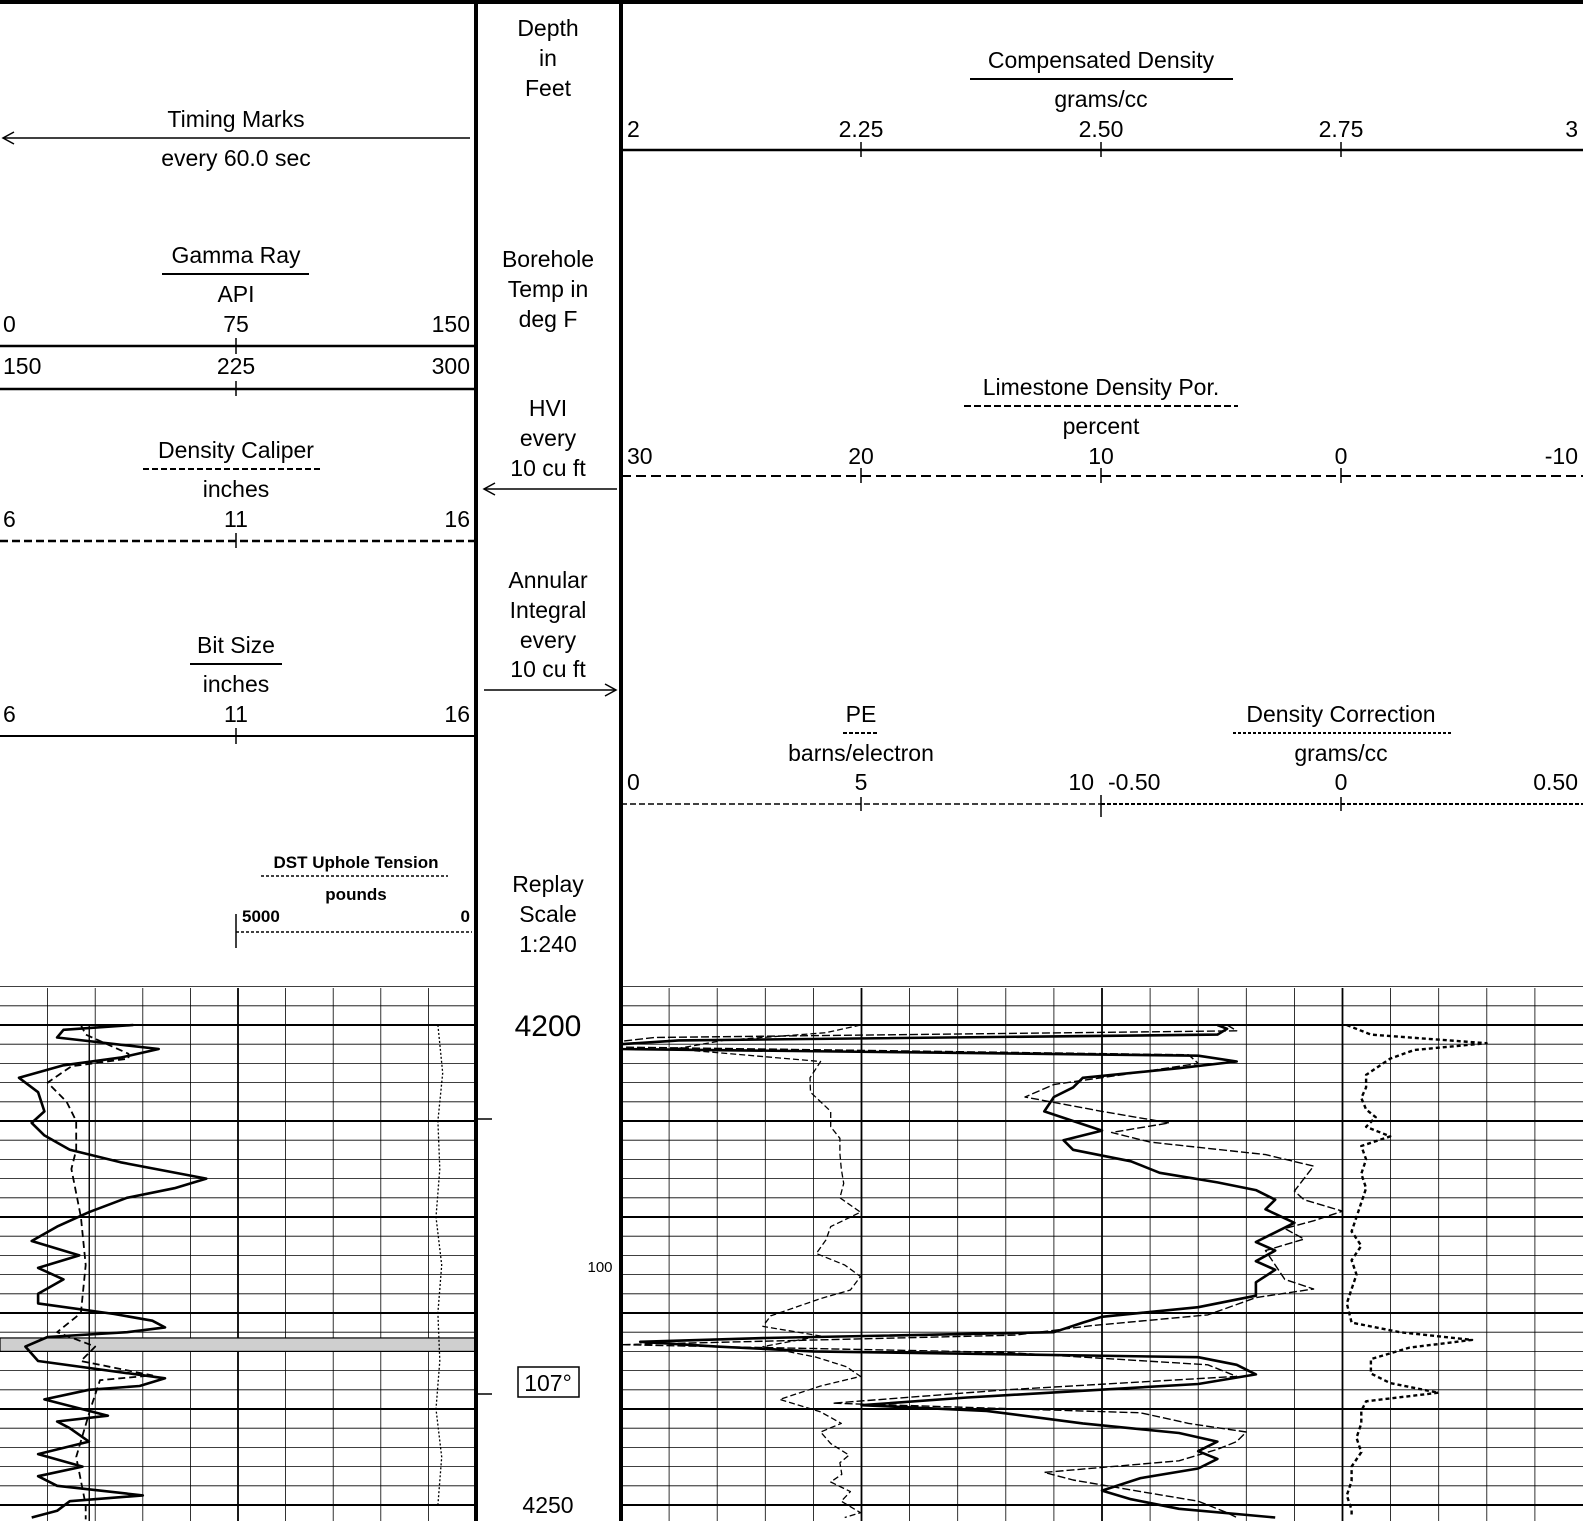 The image size is (1583, 1521). What do you see at coordinates (633, 129) in the screenshot?
I see `density-scale-0: 2` at bounding box center [633, 129].